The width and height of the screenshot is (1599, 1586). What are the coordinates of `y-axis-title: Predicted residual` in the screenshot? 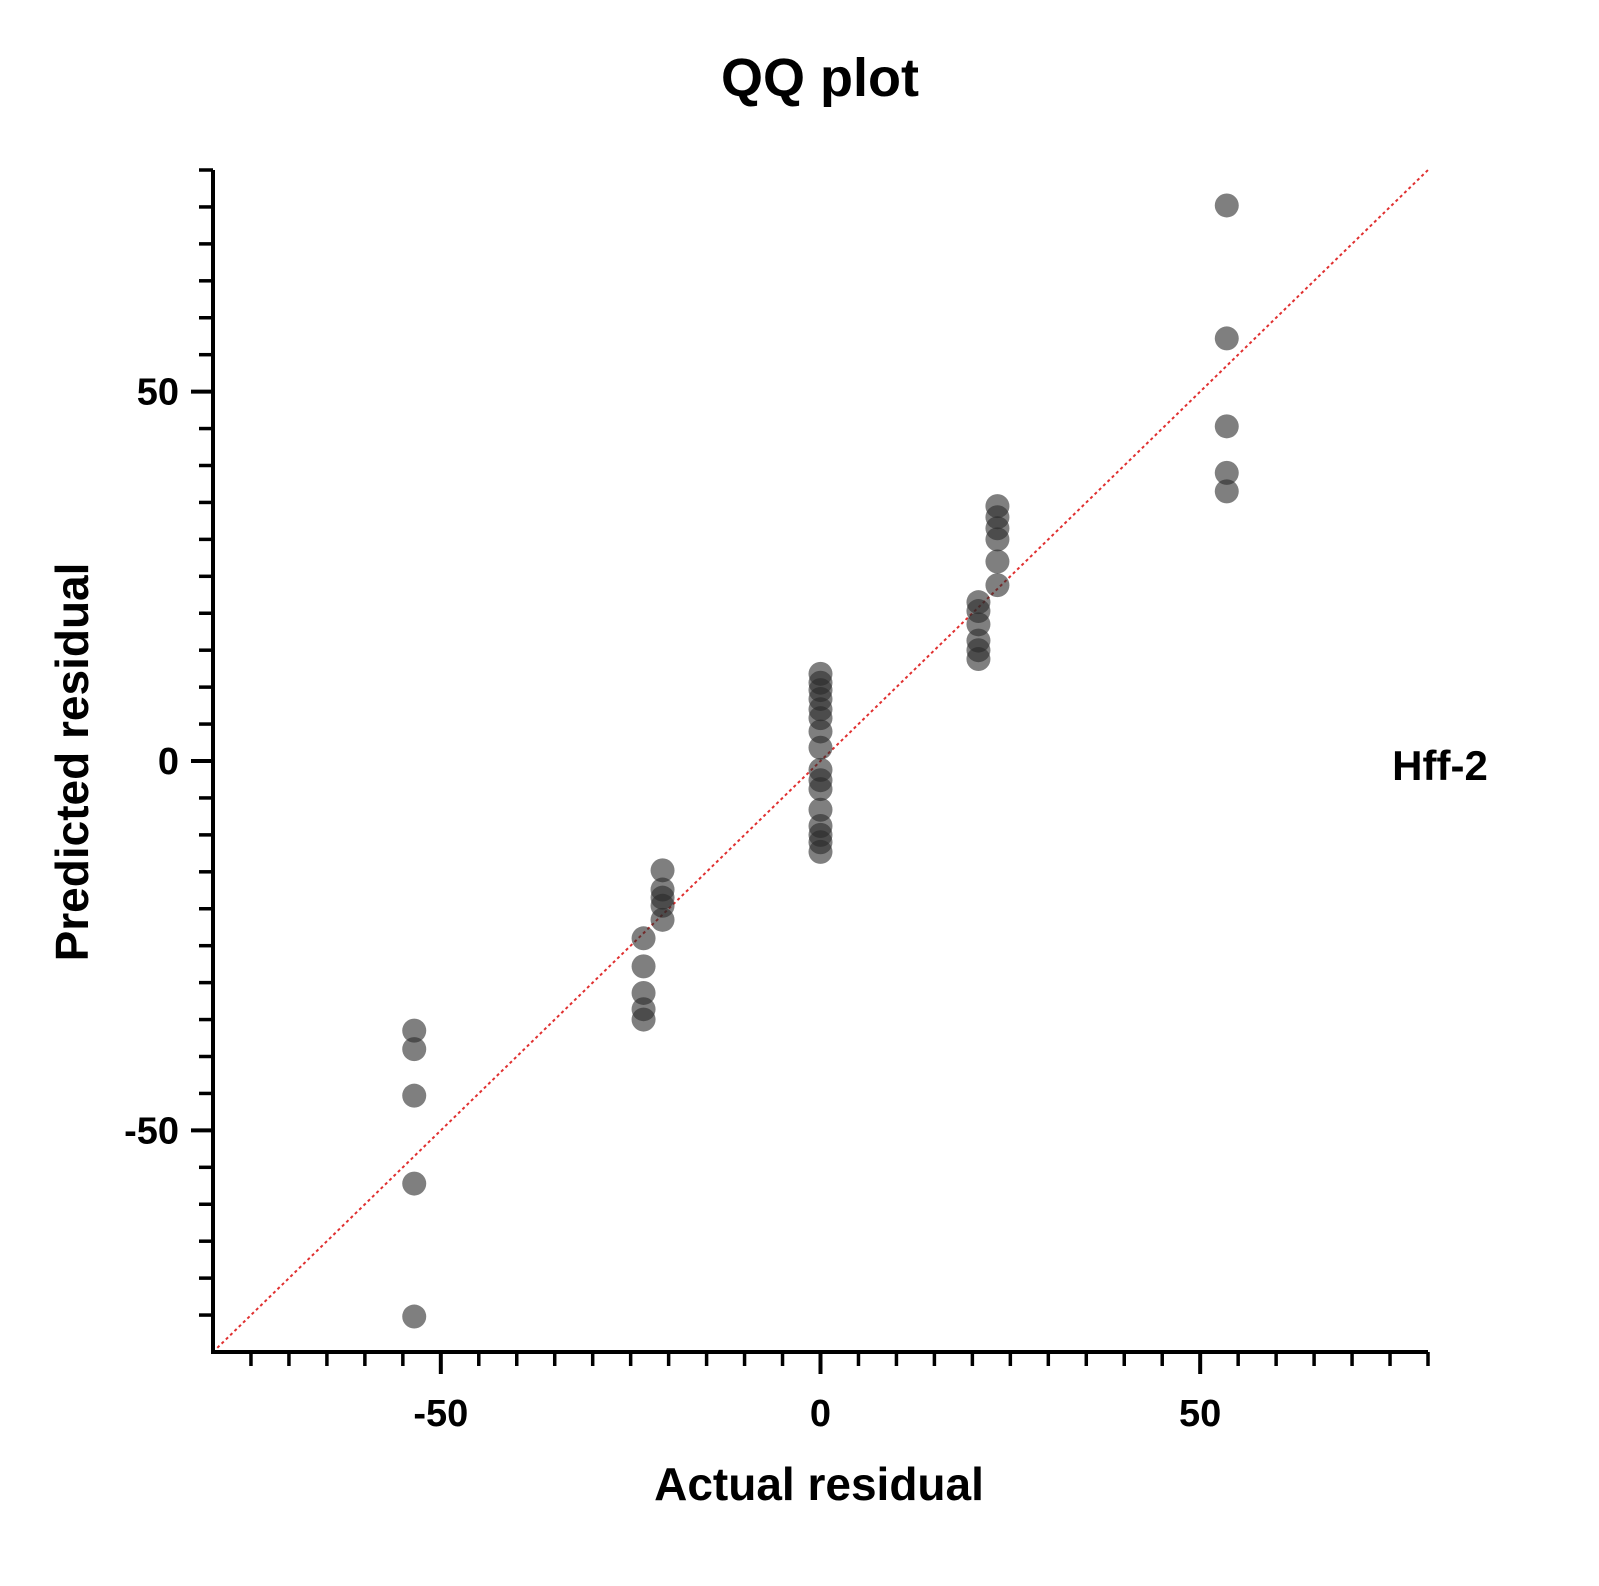 It's located at (72, 762).